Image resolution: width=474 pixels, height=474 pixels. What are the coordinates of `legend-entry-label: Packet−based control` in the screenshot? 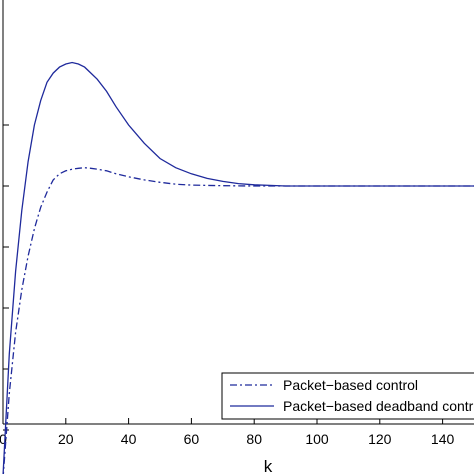 It's located at (350, 385).